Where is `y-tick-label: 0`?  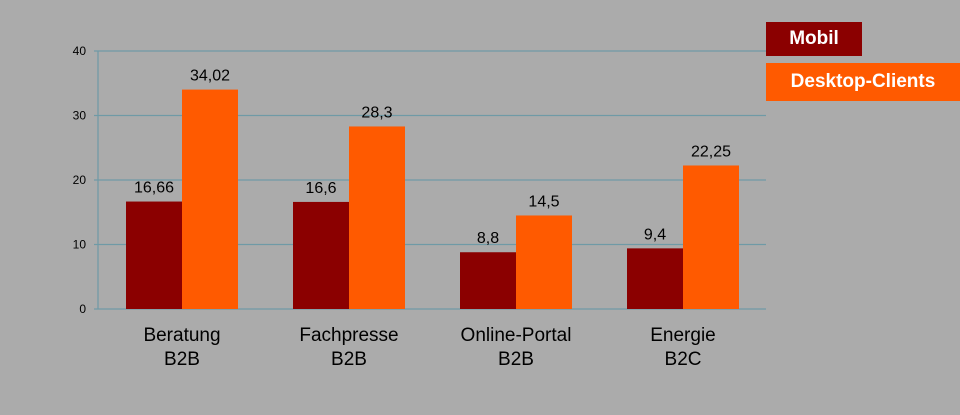 y-tick-label: 0 is located at coordinates (82, 309).